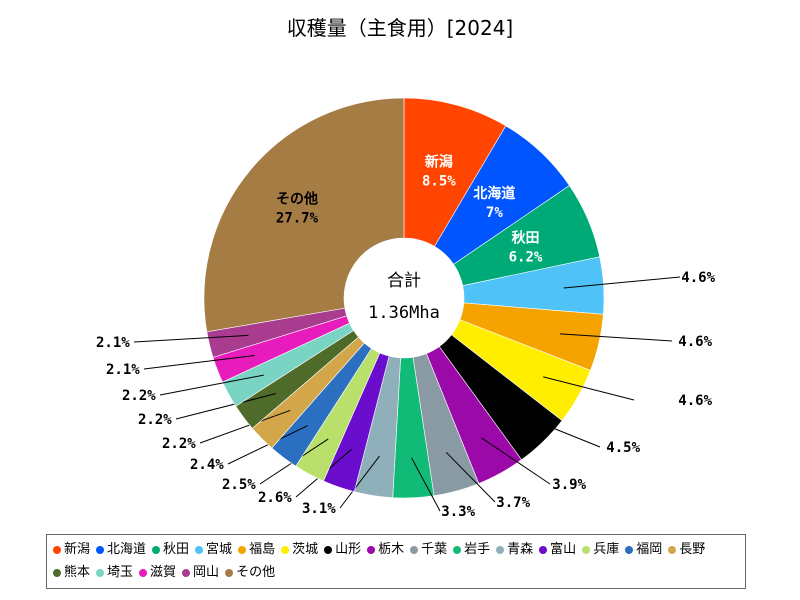 Image resolution: width=800 pixels, height=600 pixels. I want to click on legend-label: 岩手, so click(477, 549).